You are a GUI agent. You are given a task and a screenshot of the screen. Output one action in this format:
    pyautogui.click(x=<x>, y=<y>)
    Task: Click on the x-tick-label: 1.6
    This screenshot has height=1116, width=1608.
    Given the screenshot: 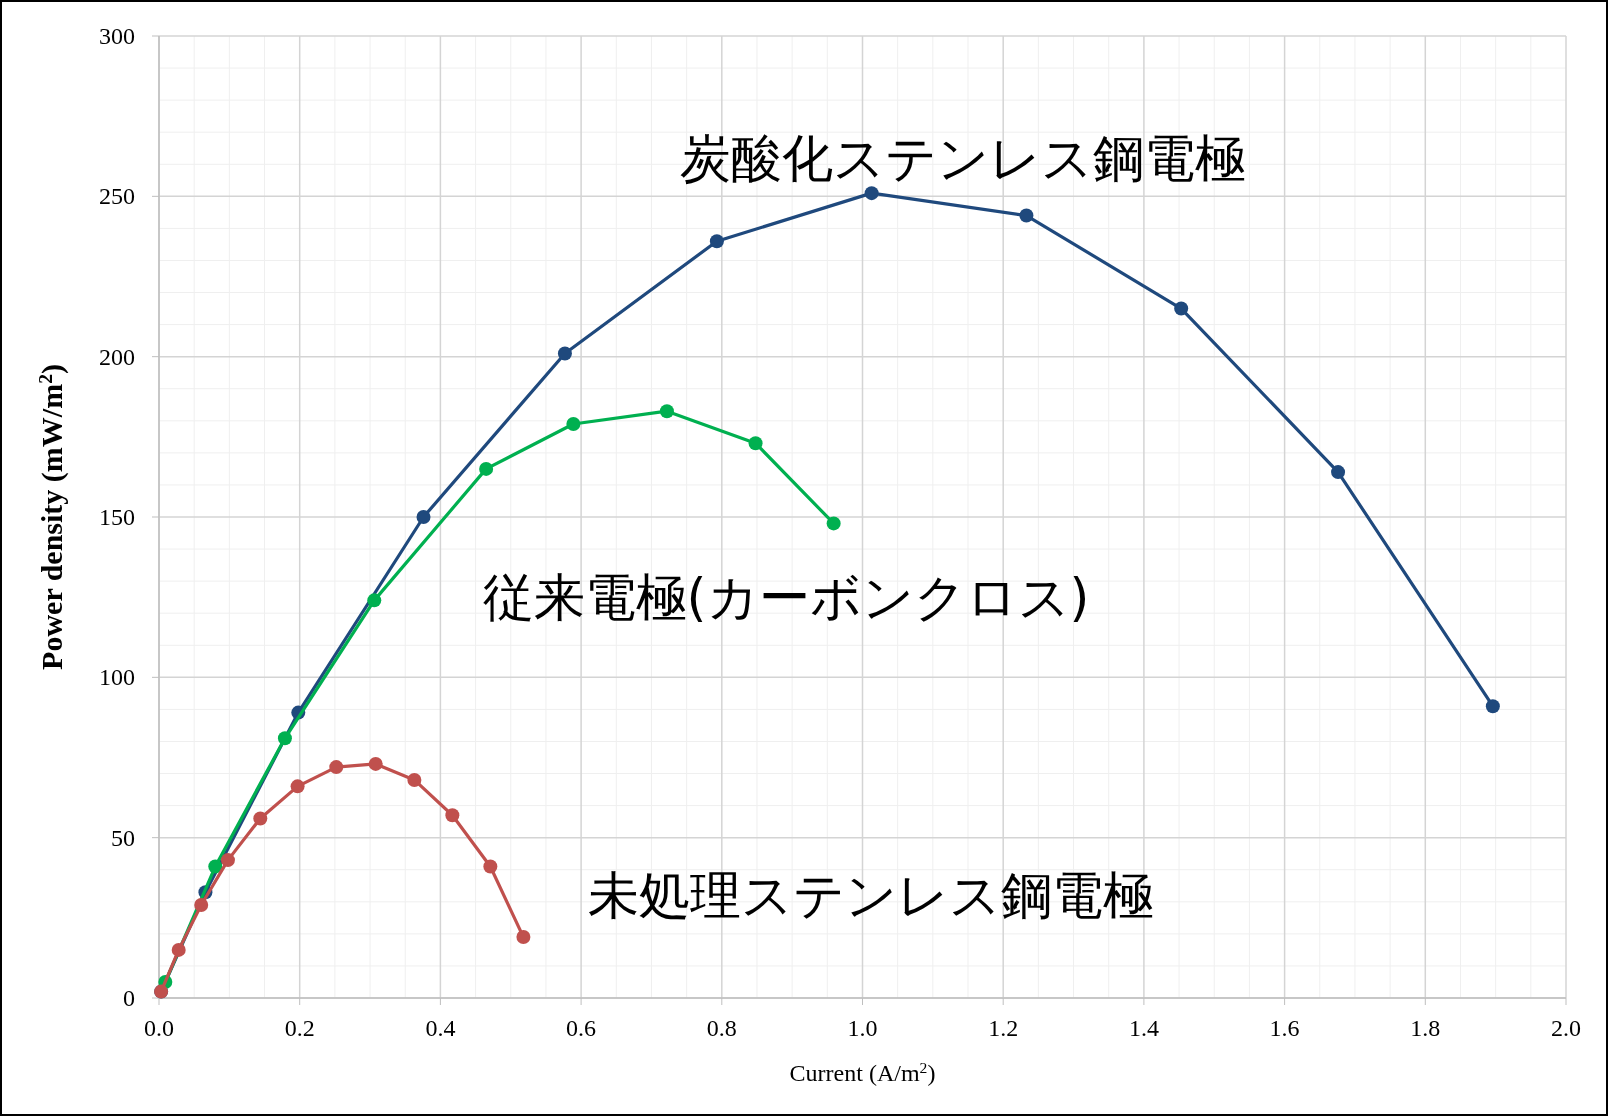 What is the action you would take?
    pyautogui.click(x=1284, y=1028)
    